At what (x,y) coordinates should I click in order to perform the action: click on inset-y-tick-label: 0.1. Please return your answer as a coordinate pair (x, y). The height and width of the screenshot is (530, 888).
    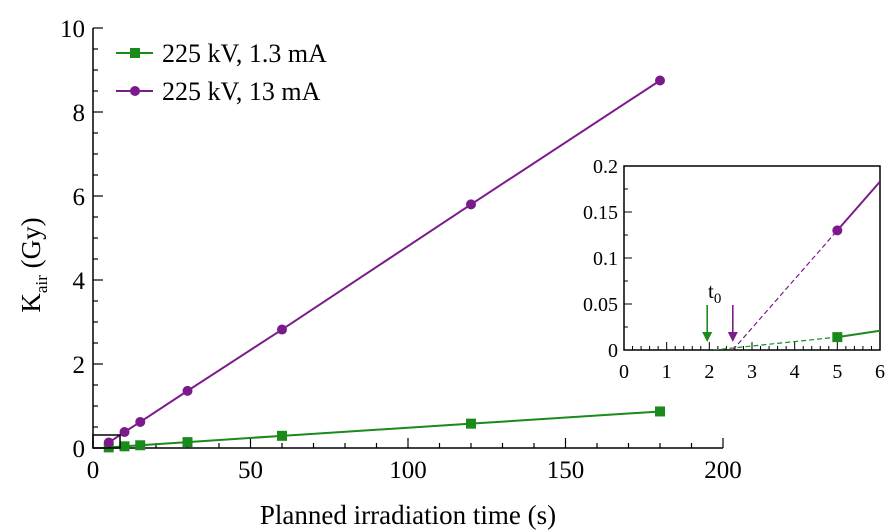
    Looking at the image, I should click on (605, 259).